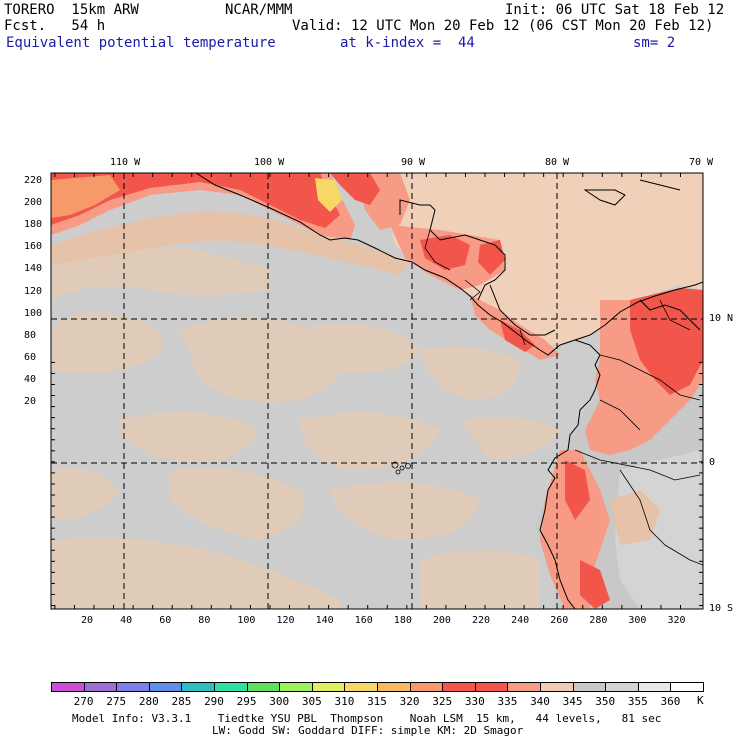 The width and height of the screenshot is (740, 740). Describe the element at coordinates (595, 584) in the screenshot. I see `field-peru-330b` at that location.